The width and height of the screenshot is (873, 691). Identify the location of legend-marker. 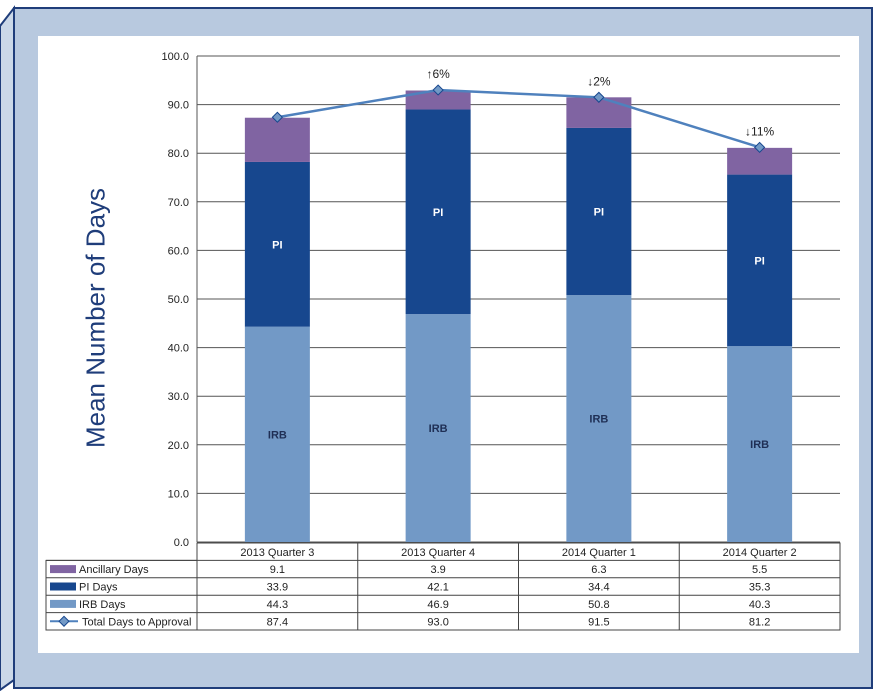
(64, 621).